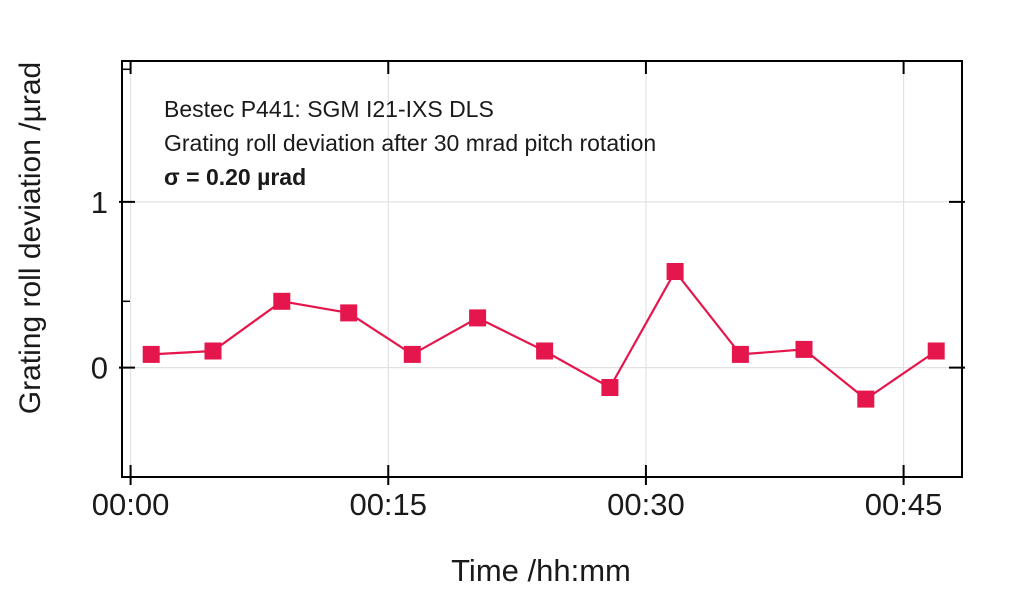 Image resolution: width=1024 pixels, height=589 pixels. What do you see at coordinates (904, 504) in the screenshot?
I see `x-tick-label: 00:45` at bounding box center [904, 504].